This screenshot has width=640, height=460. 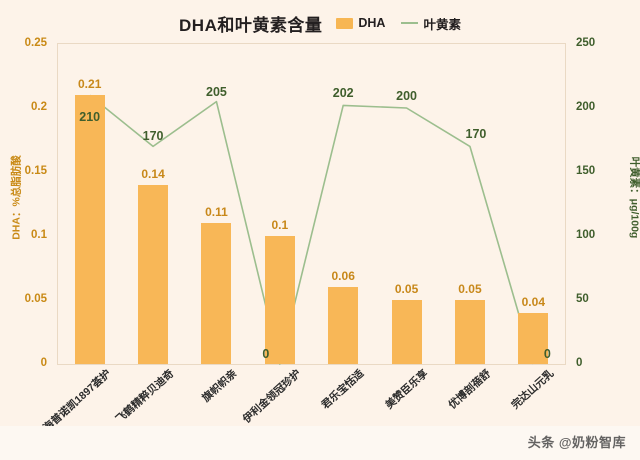 What do you see at coordinates (216, 91) in the screenshot?
I see `line-value-label: 205` at bounding box center [216, 91].